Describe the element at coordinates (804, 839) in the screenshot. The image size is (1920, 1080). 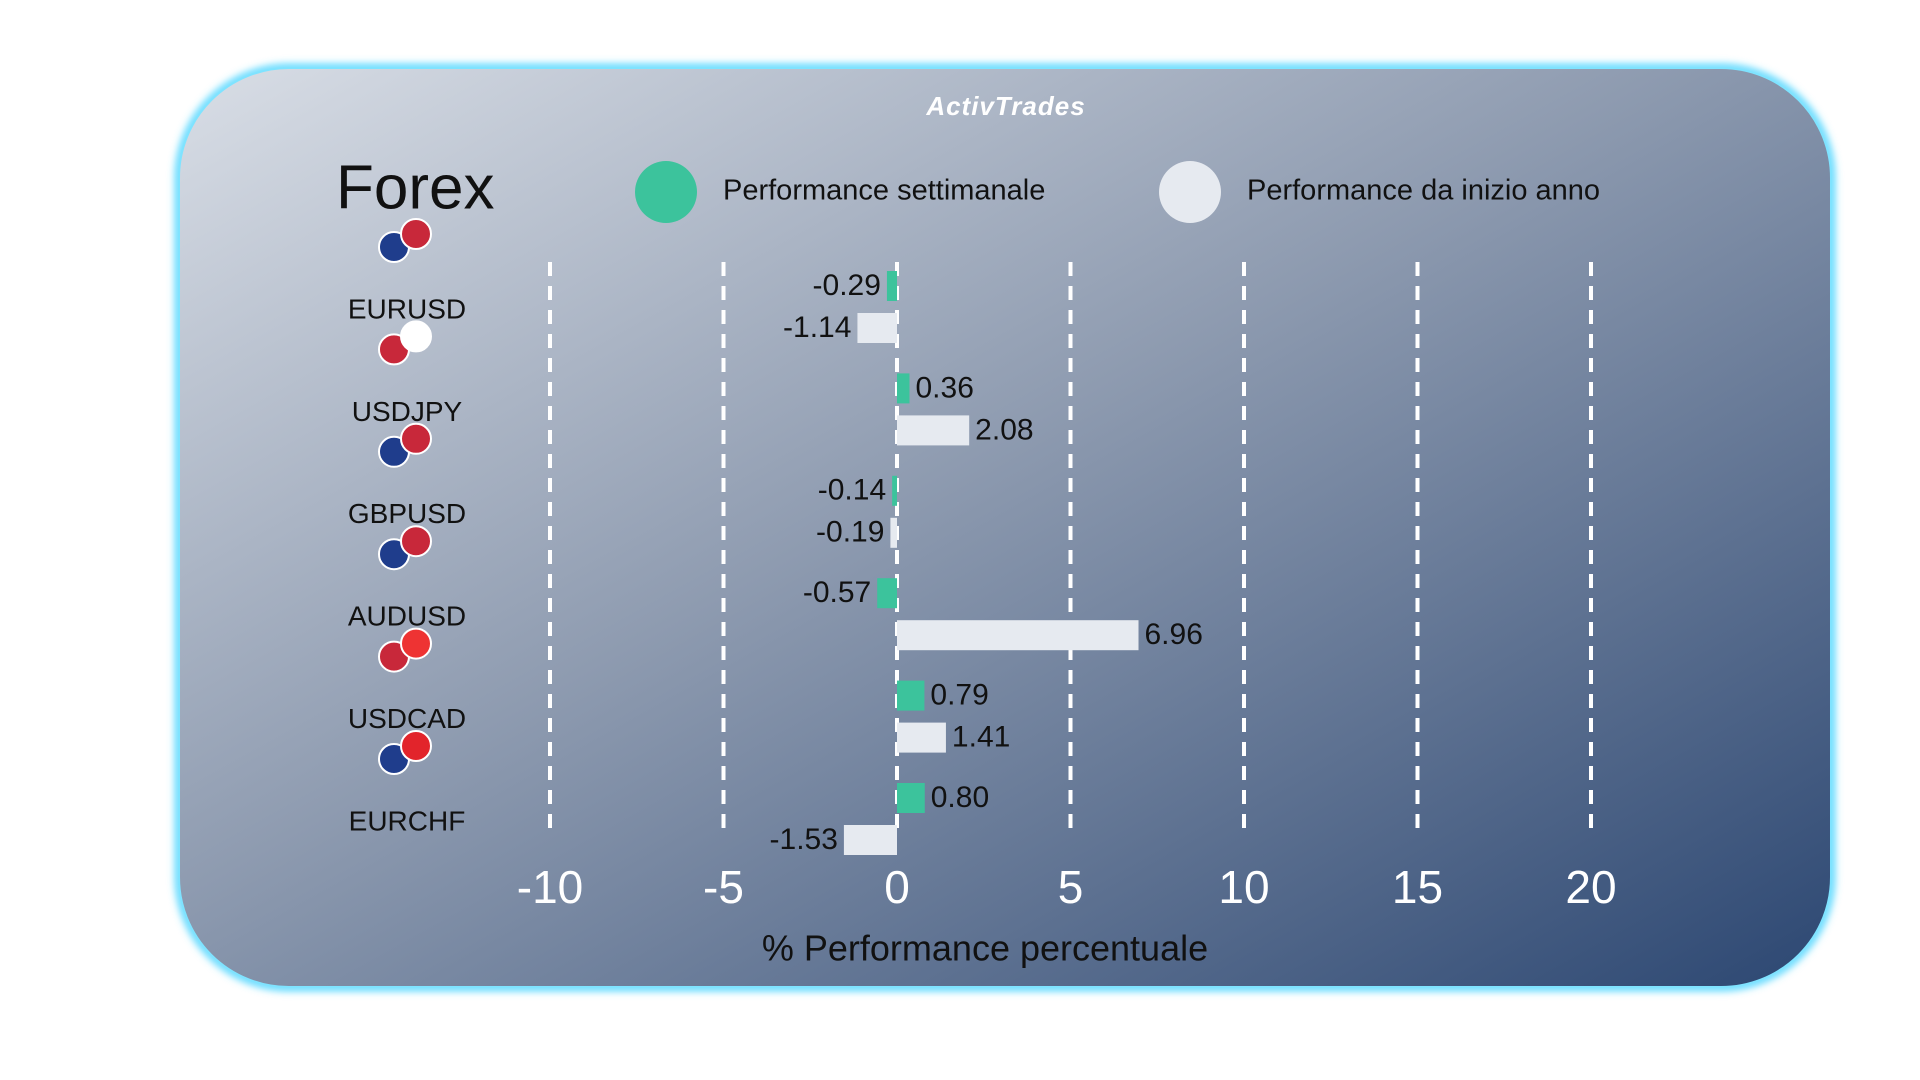
I see `value-label: -1.53` at that location.